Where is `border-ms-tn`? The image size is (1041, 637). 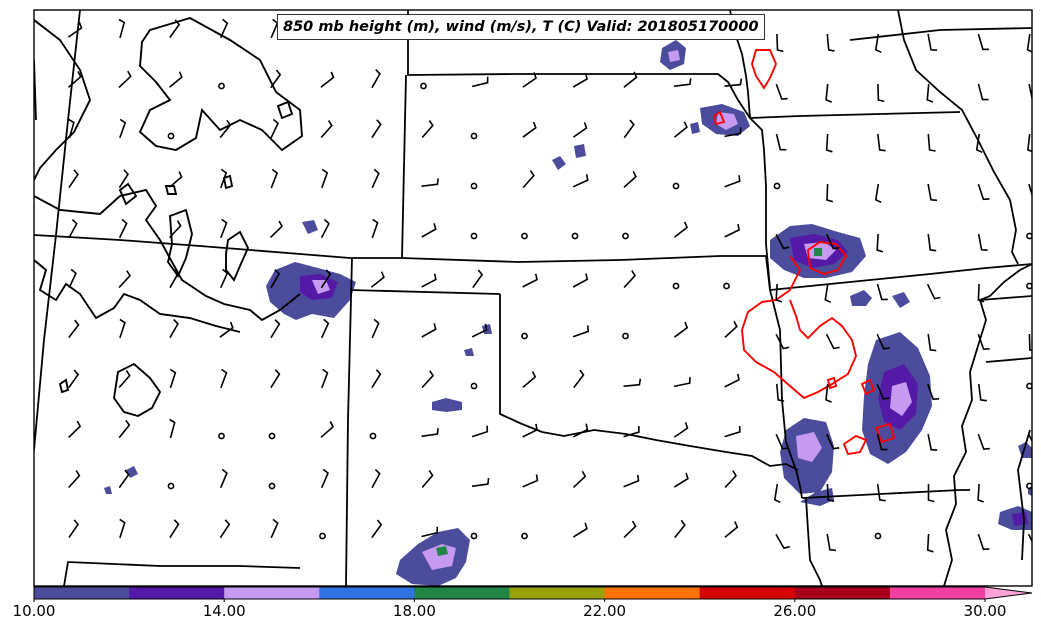
border-ms-tn is located at coordinates (1008, 360).